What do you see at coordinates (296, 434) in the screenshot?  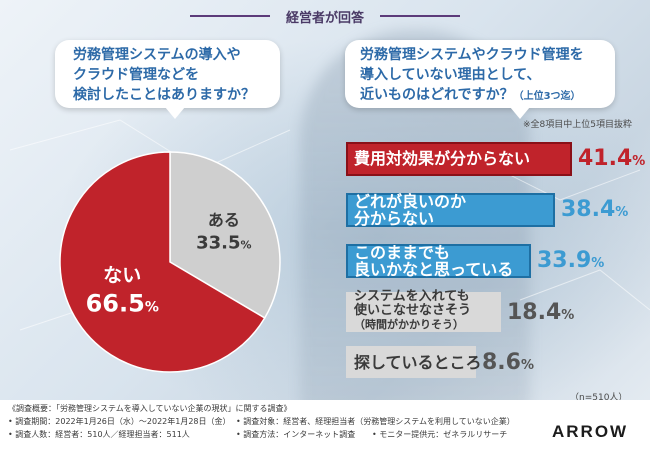 I see `footer-method: • 調査方法：インターネット調査` at bounding box center [296, 434].